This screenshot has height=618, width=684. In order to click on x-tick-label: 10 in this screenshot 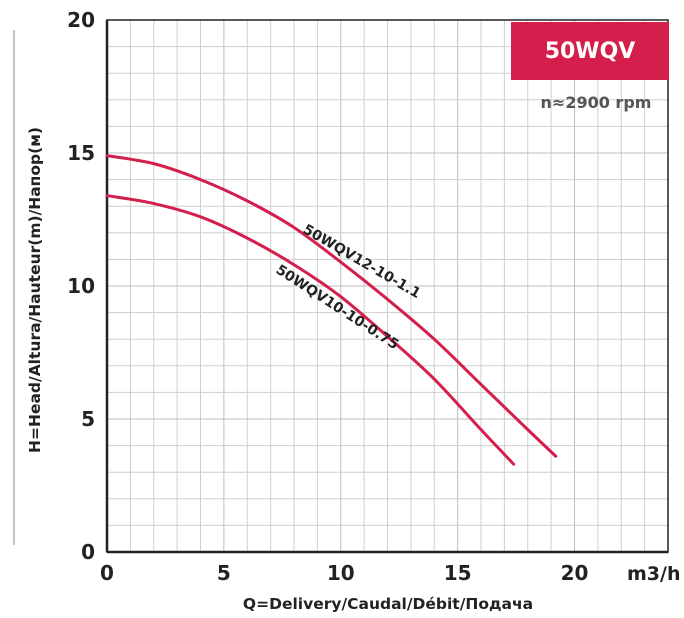, I will do `click(341, 573)`.